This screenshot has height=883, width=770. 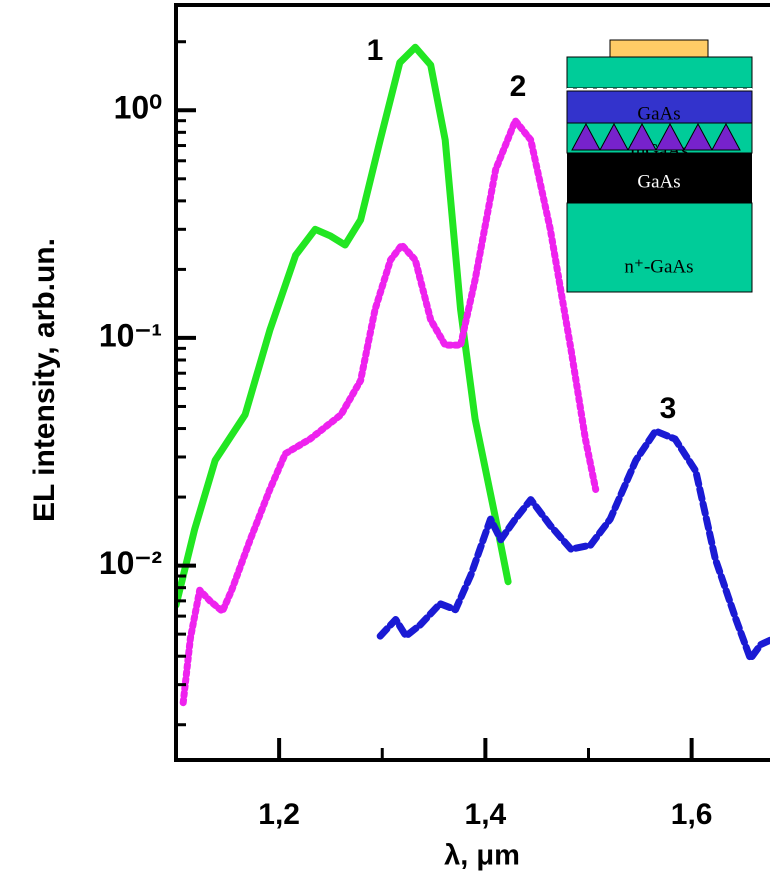 I want to click on series-label: 1, so click(x=375, y=50).